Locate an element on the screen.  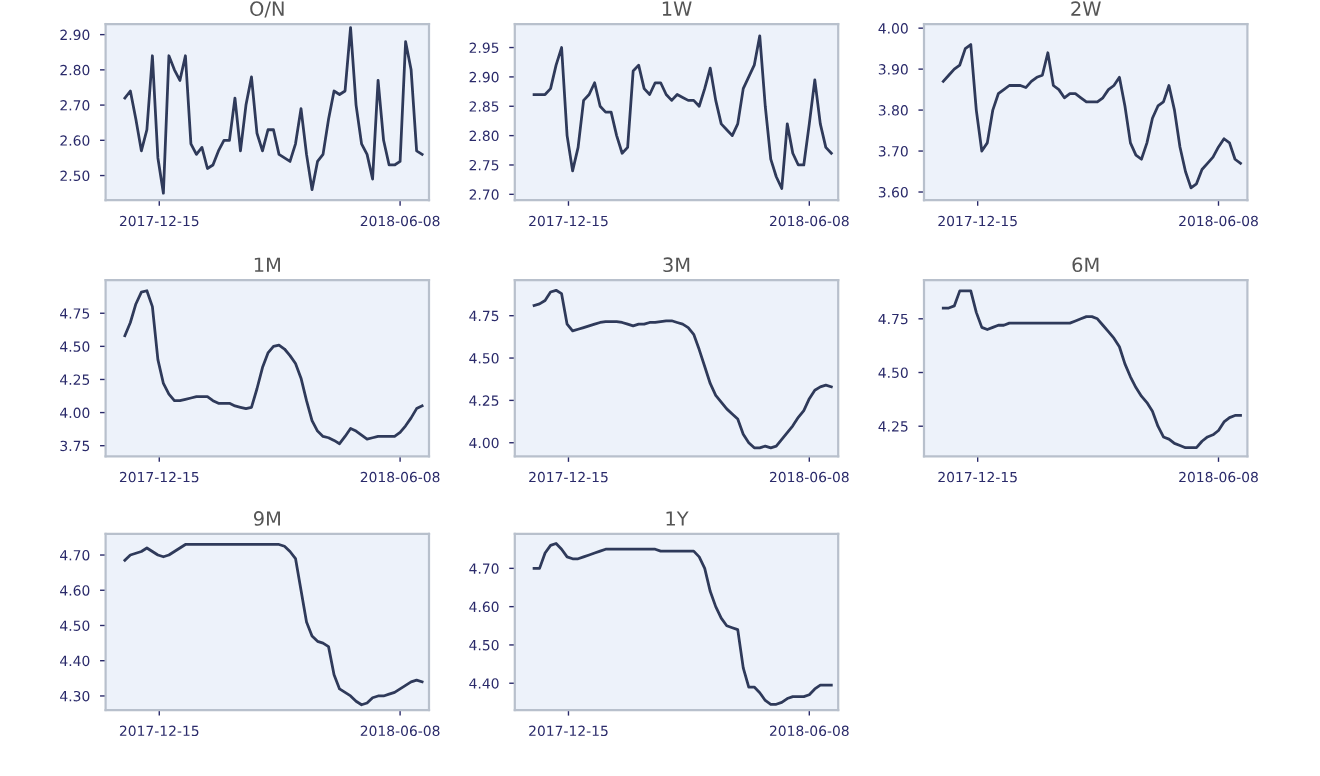
chart-title: 1W is located at coordinates (677, 8).